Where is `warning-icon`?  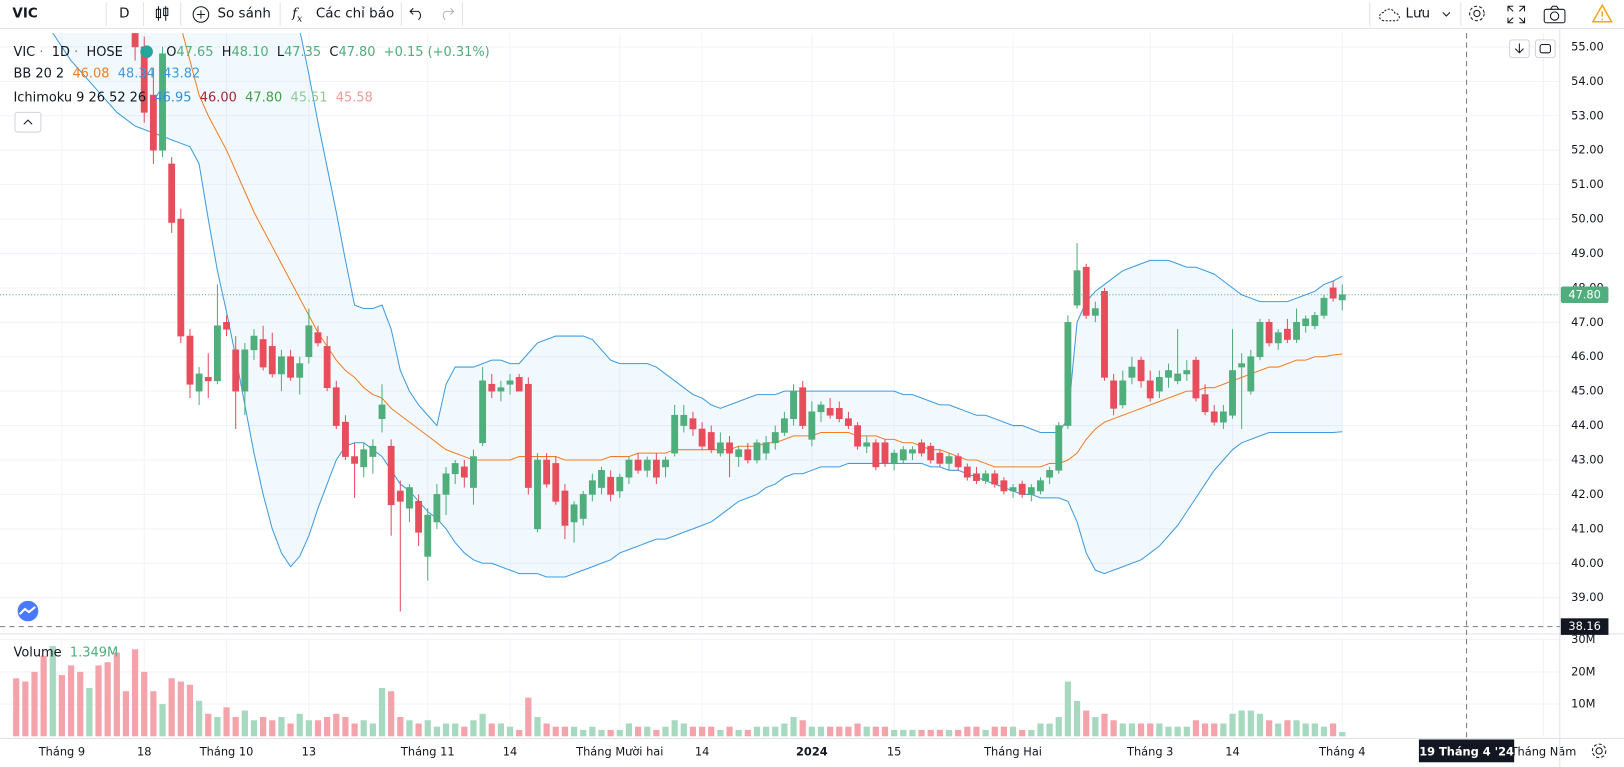 warning-icon is located at coordinates (1602, 18).